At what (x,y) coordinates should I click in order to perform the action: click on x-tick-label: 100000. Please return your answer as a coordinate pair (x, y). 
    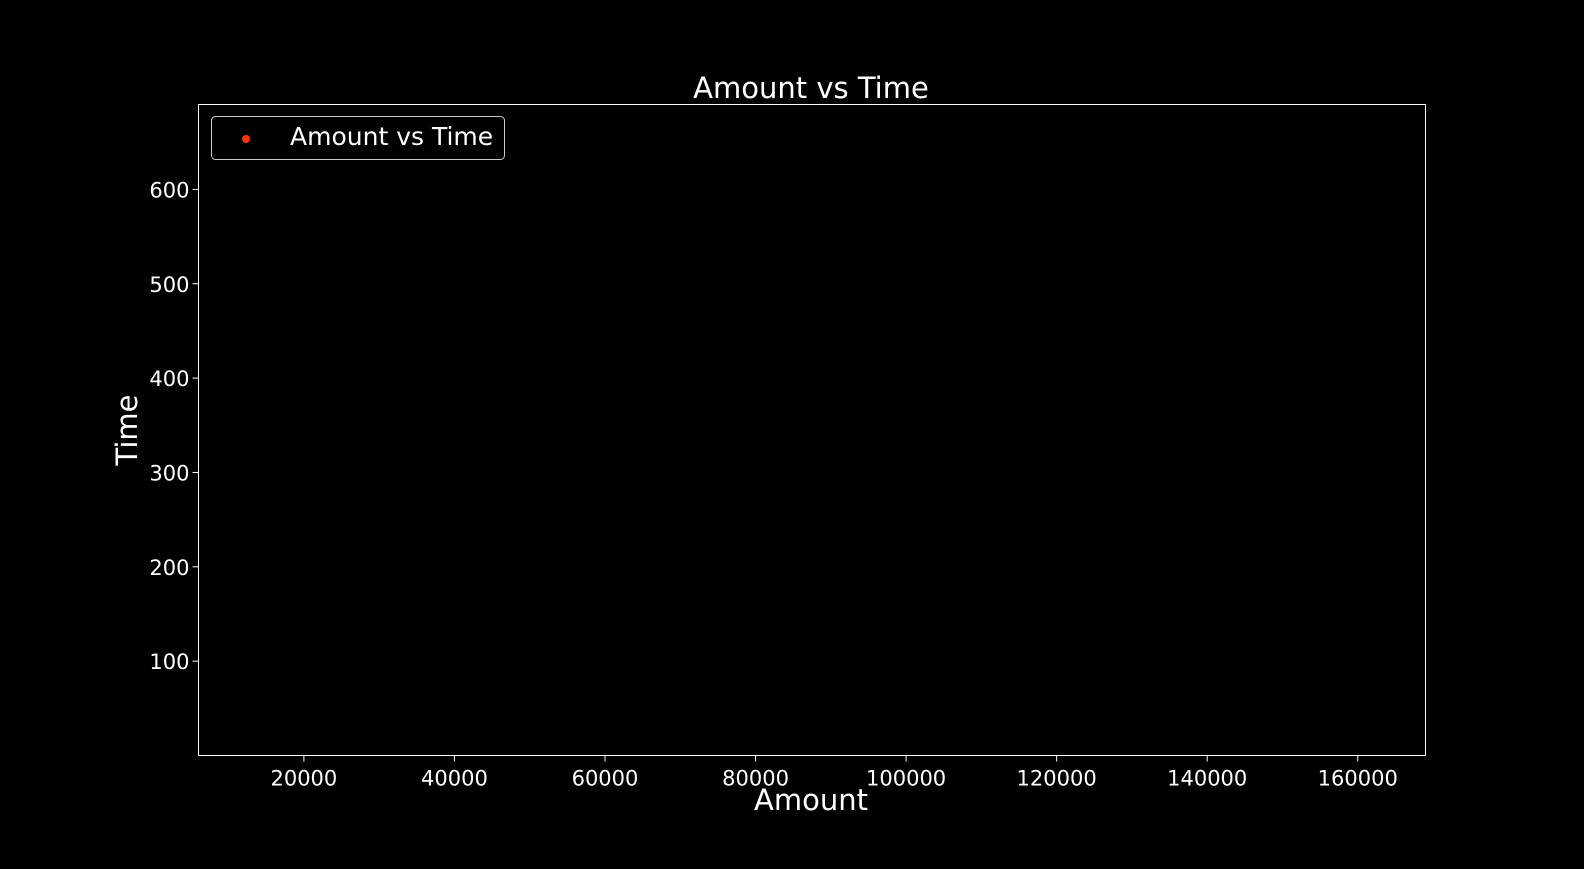
    Looking at the image, I should click on (906, 779).